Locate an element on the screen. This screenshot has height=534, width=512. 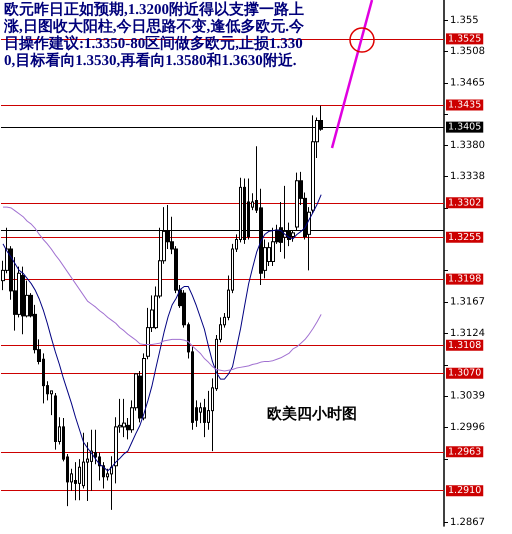
y-tick-label: 1.3380 is located at coordinates (467, 145).